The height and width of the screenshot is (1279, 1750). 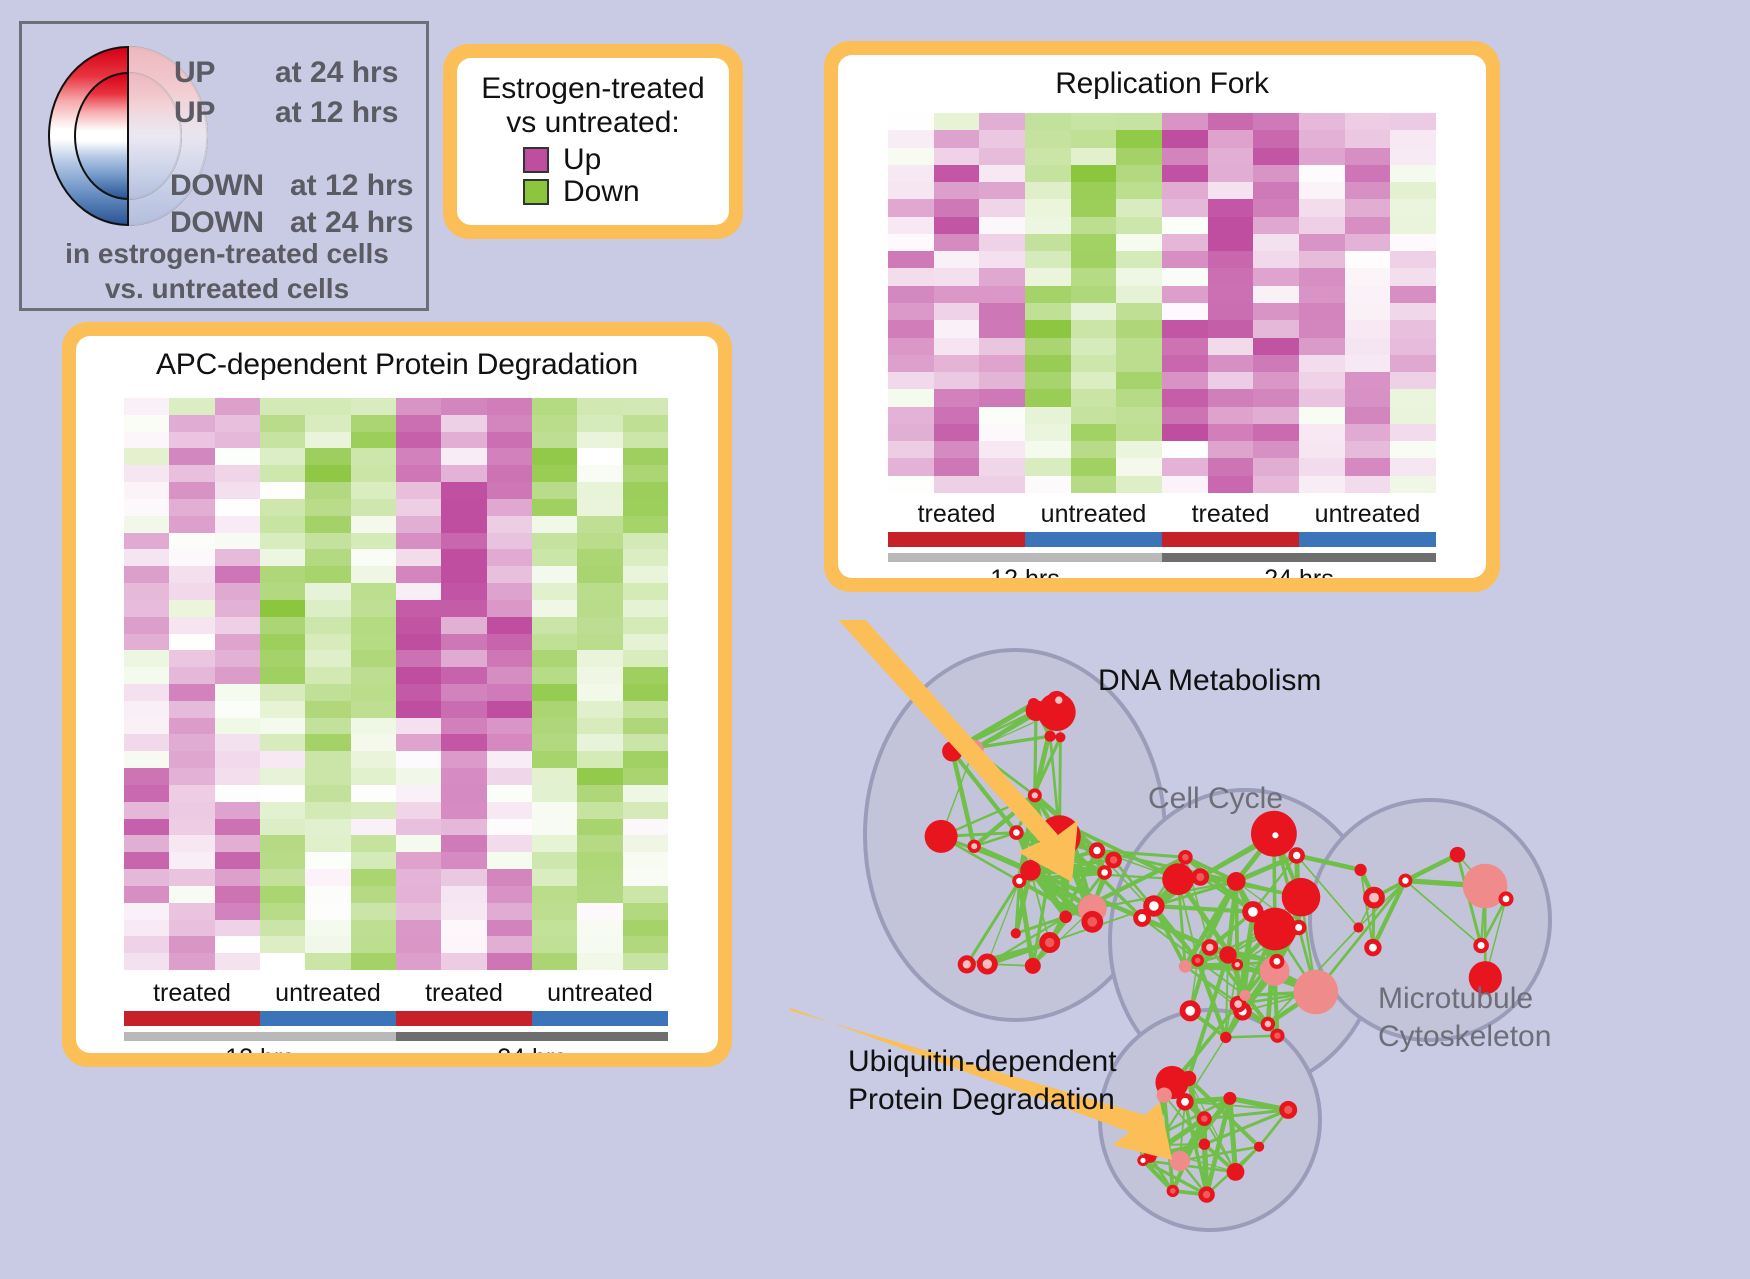 What do you see at coordinates (217, 222) in the screenshot?
I see `wheel-label-down-24: DOWN` at bounding box center [217, 222].